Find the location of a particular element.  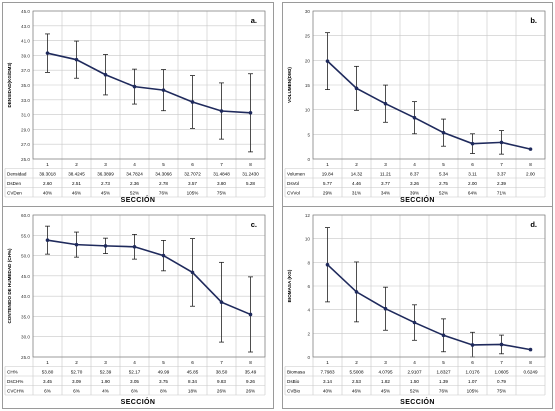

table-cell: 5.5008 is located at coordinates (356, 371).